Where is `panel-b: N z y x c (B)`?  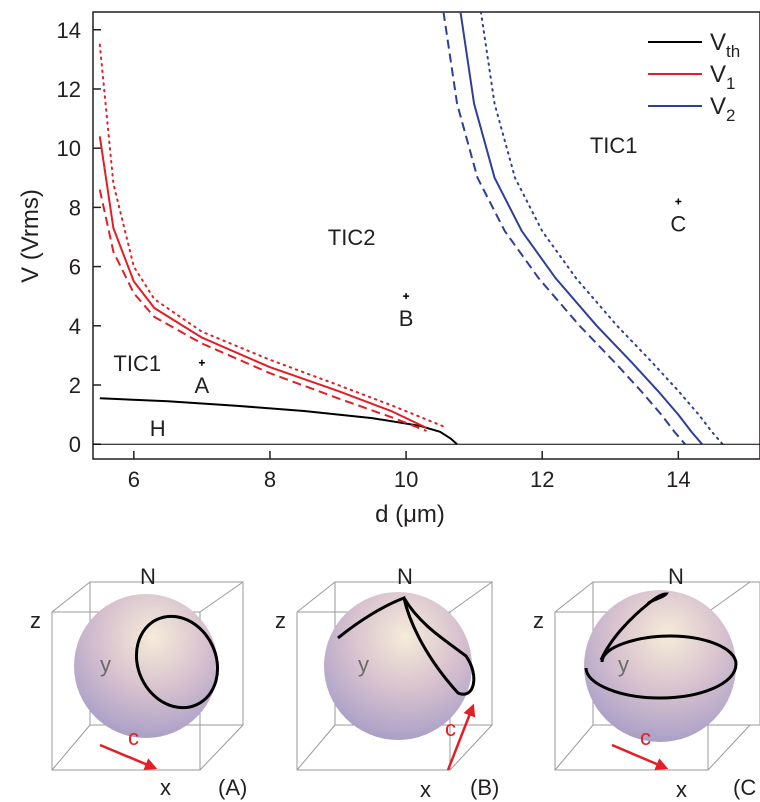 panel-b: N z y x c (B) is located at coordinates (387, 683).